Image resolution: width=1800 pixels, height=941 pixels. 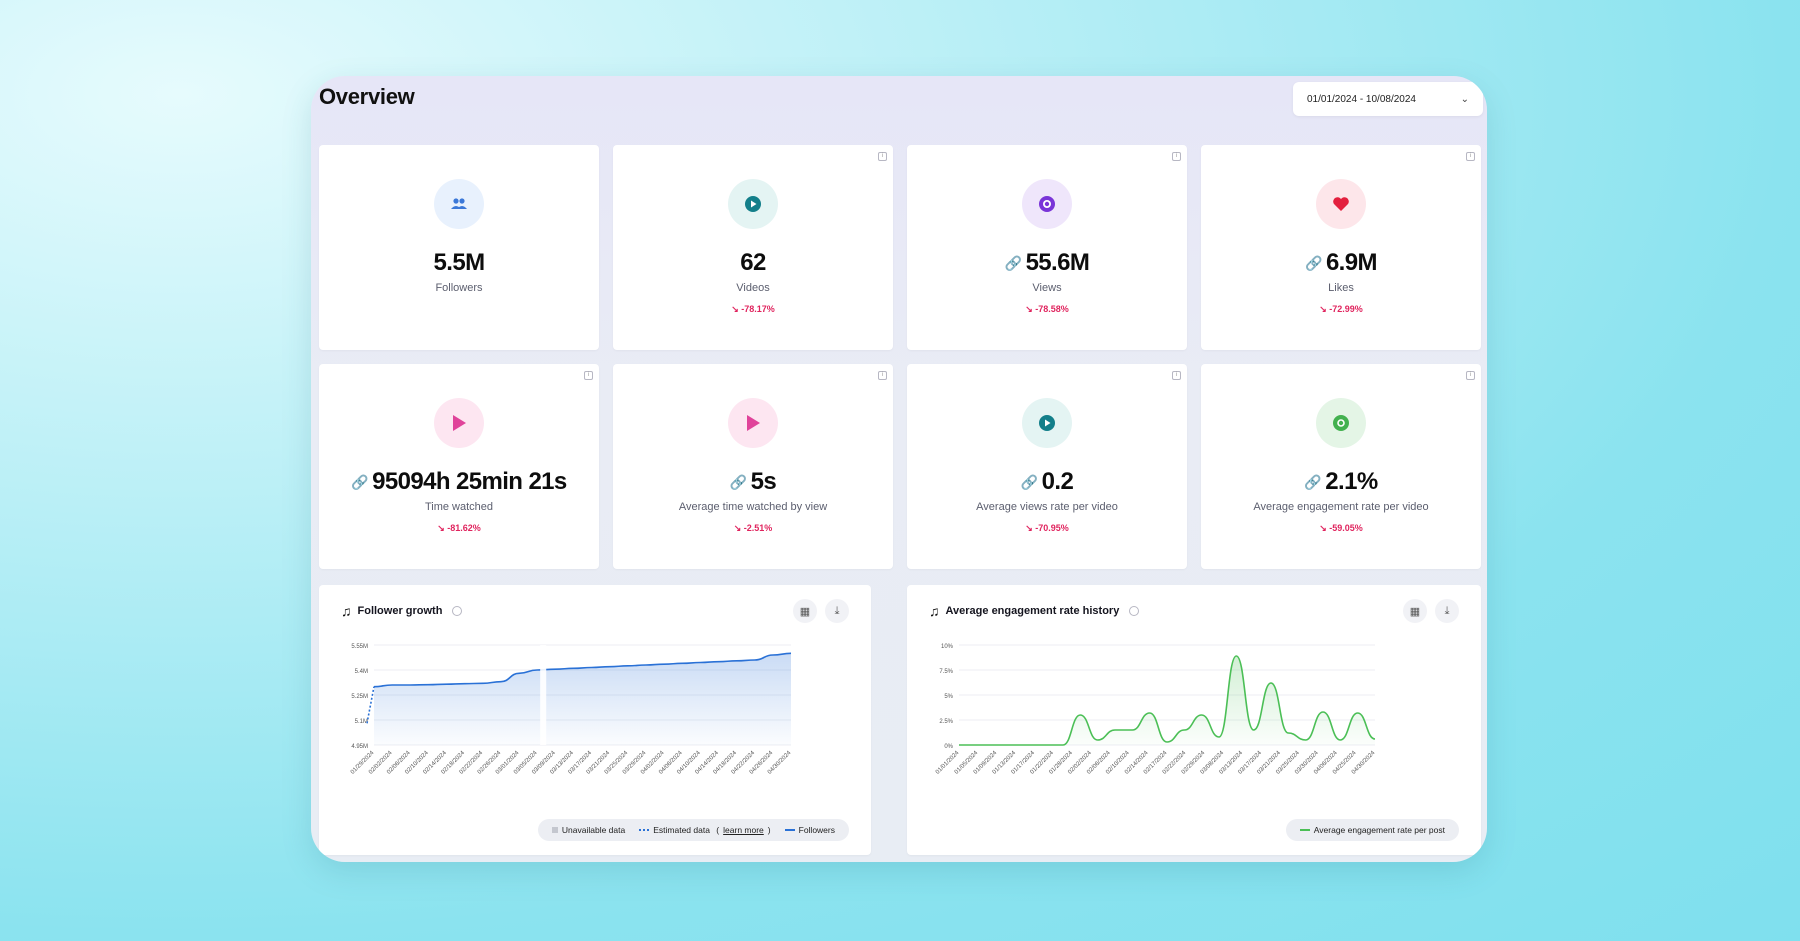 What do you see at coordinates (1341, 528) in the screenshot?
I see `kpi-delta: ↘ -59.05%` at bounding box center [1341, 528].